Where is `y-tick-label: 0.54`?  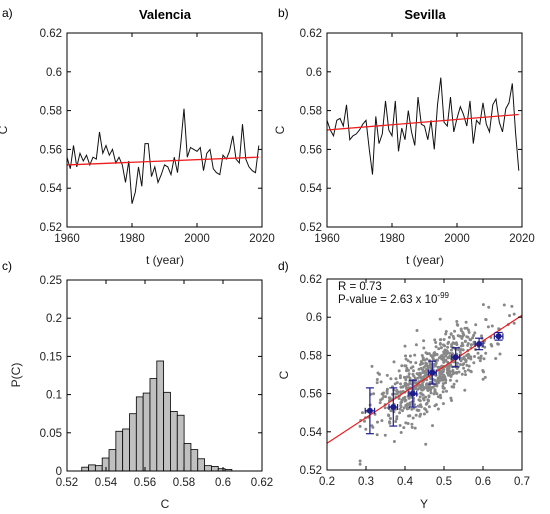
y-tick-label: 0.54 is located at coordinates (51, 189).